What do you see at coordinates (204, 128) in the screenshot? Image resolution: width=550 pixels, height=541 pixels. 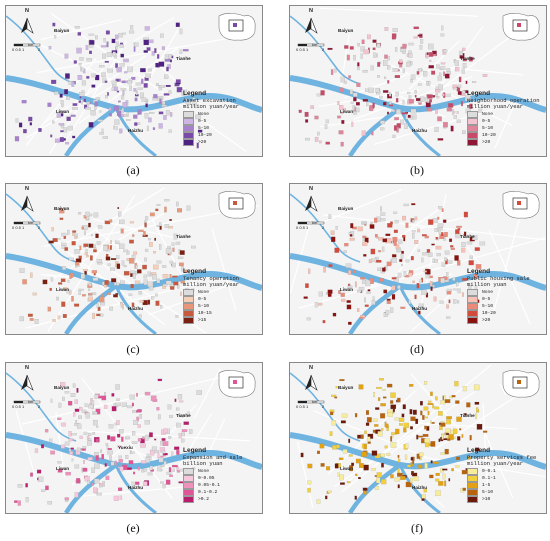 I see `legend-item-label: 5-10` at bounding box center [204, 128].